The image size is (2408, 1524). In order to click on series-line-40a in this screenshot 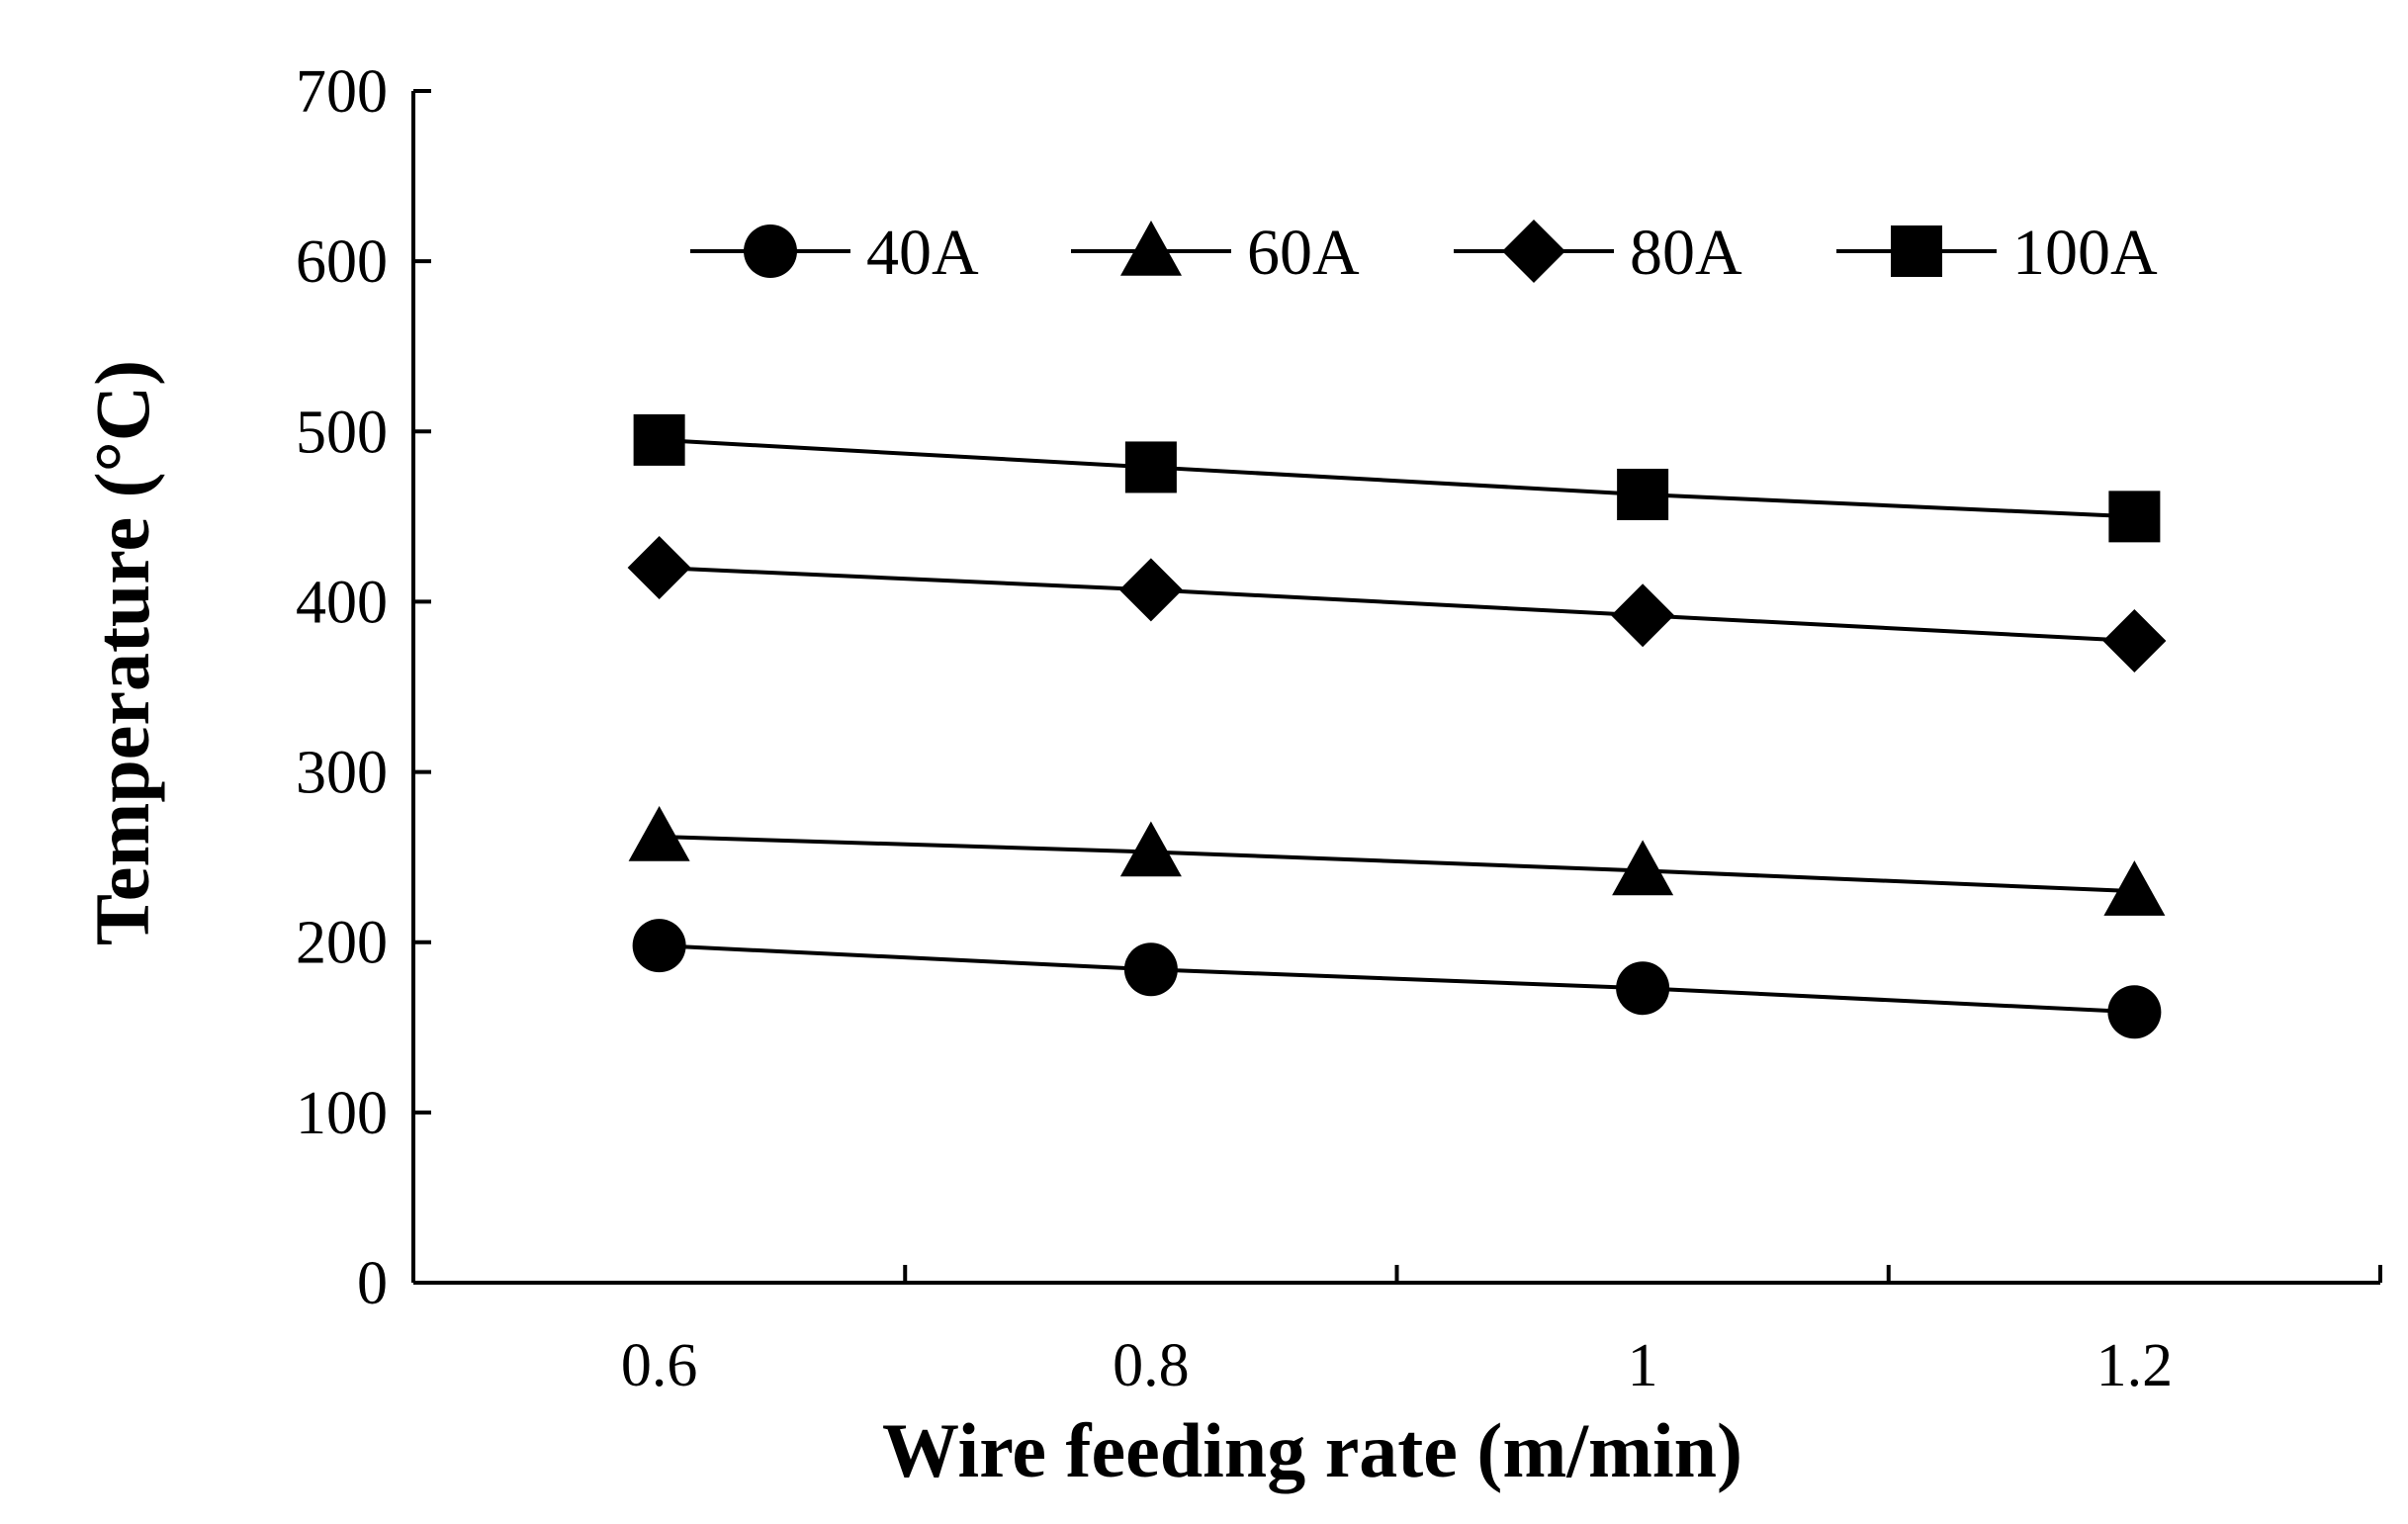, I will do `click(1397, 979)`.